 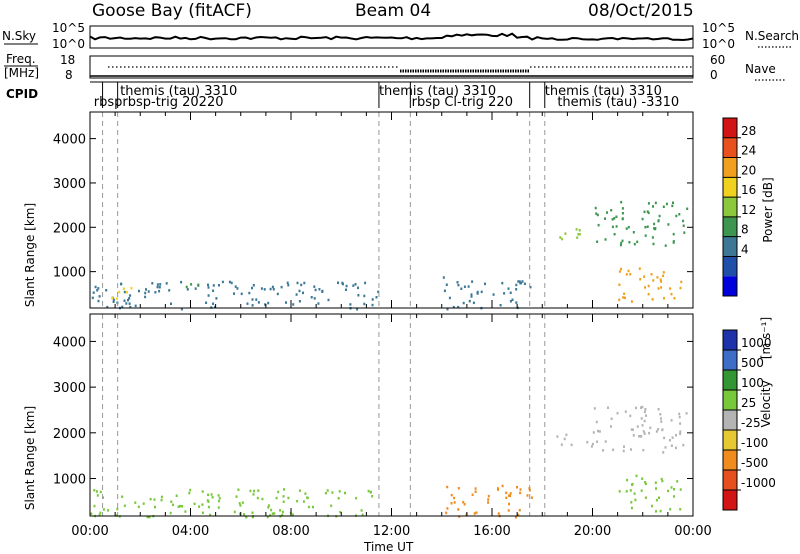 What do you see at coordinates (758, 483) in the screenshot?
I see `vel-cbar-tick-label-7: -1000` at bounding box center [758, 483].